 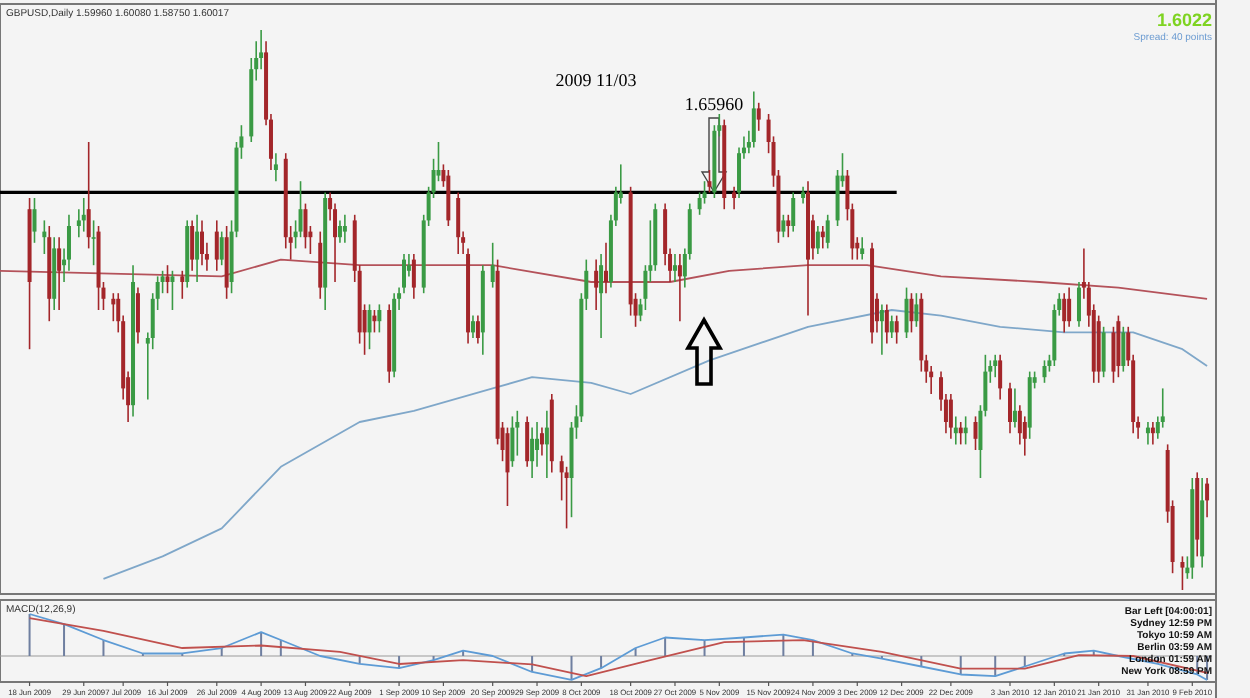 What do you see at coordinates (1184, 20) in the screenshot?
I see `annotation: 1.6022` at bounding box center [1184, 20].